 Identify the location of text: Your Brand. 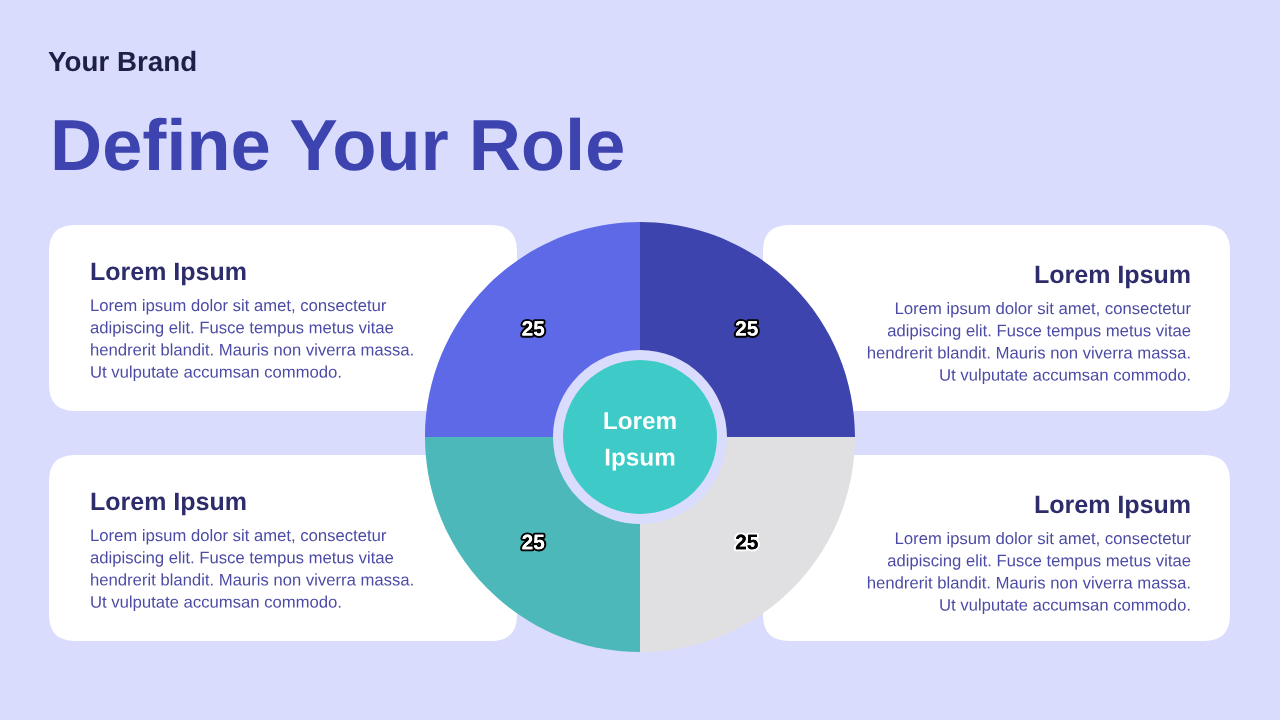
(122, 61).